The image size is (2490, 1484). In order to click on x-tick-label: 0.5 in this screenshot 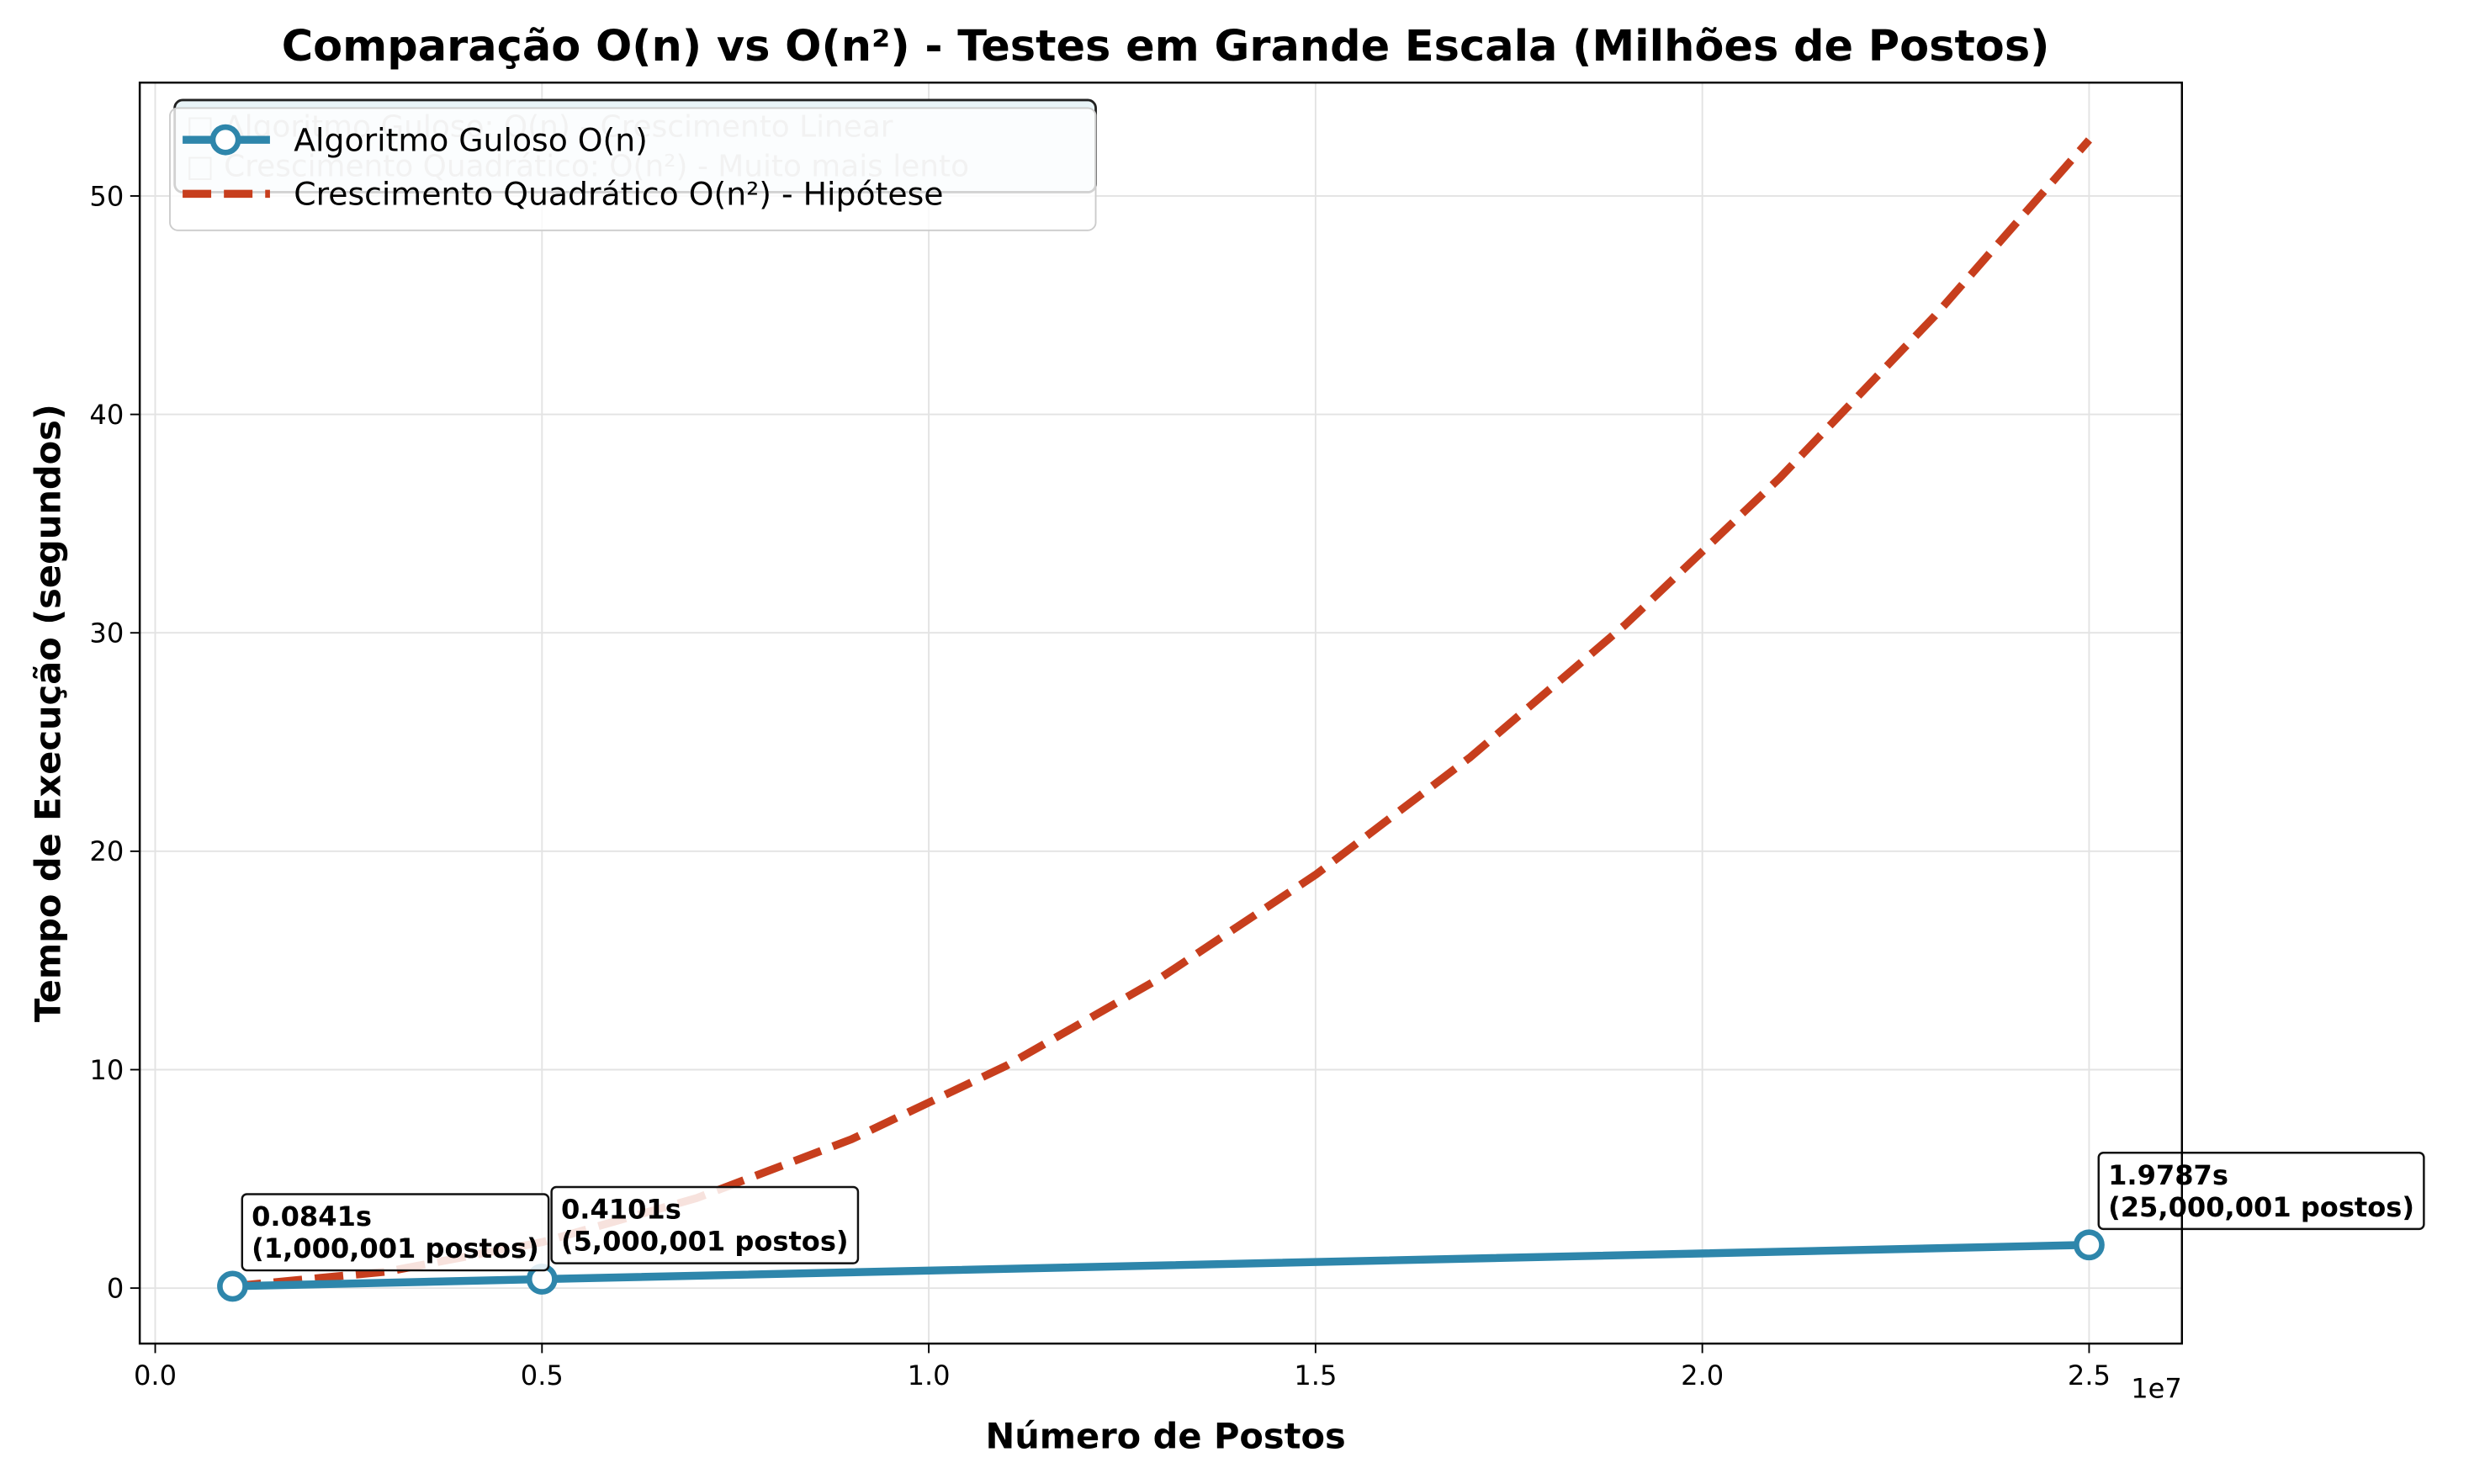, I will do `click(542, 1375)`.